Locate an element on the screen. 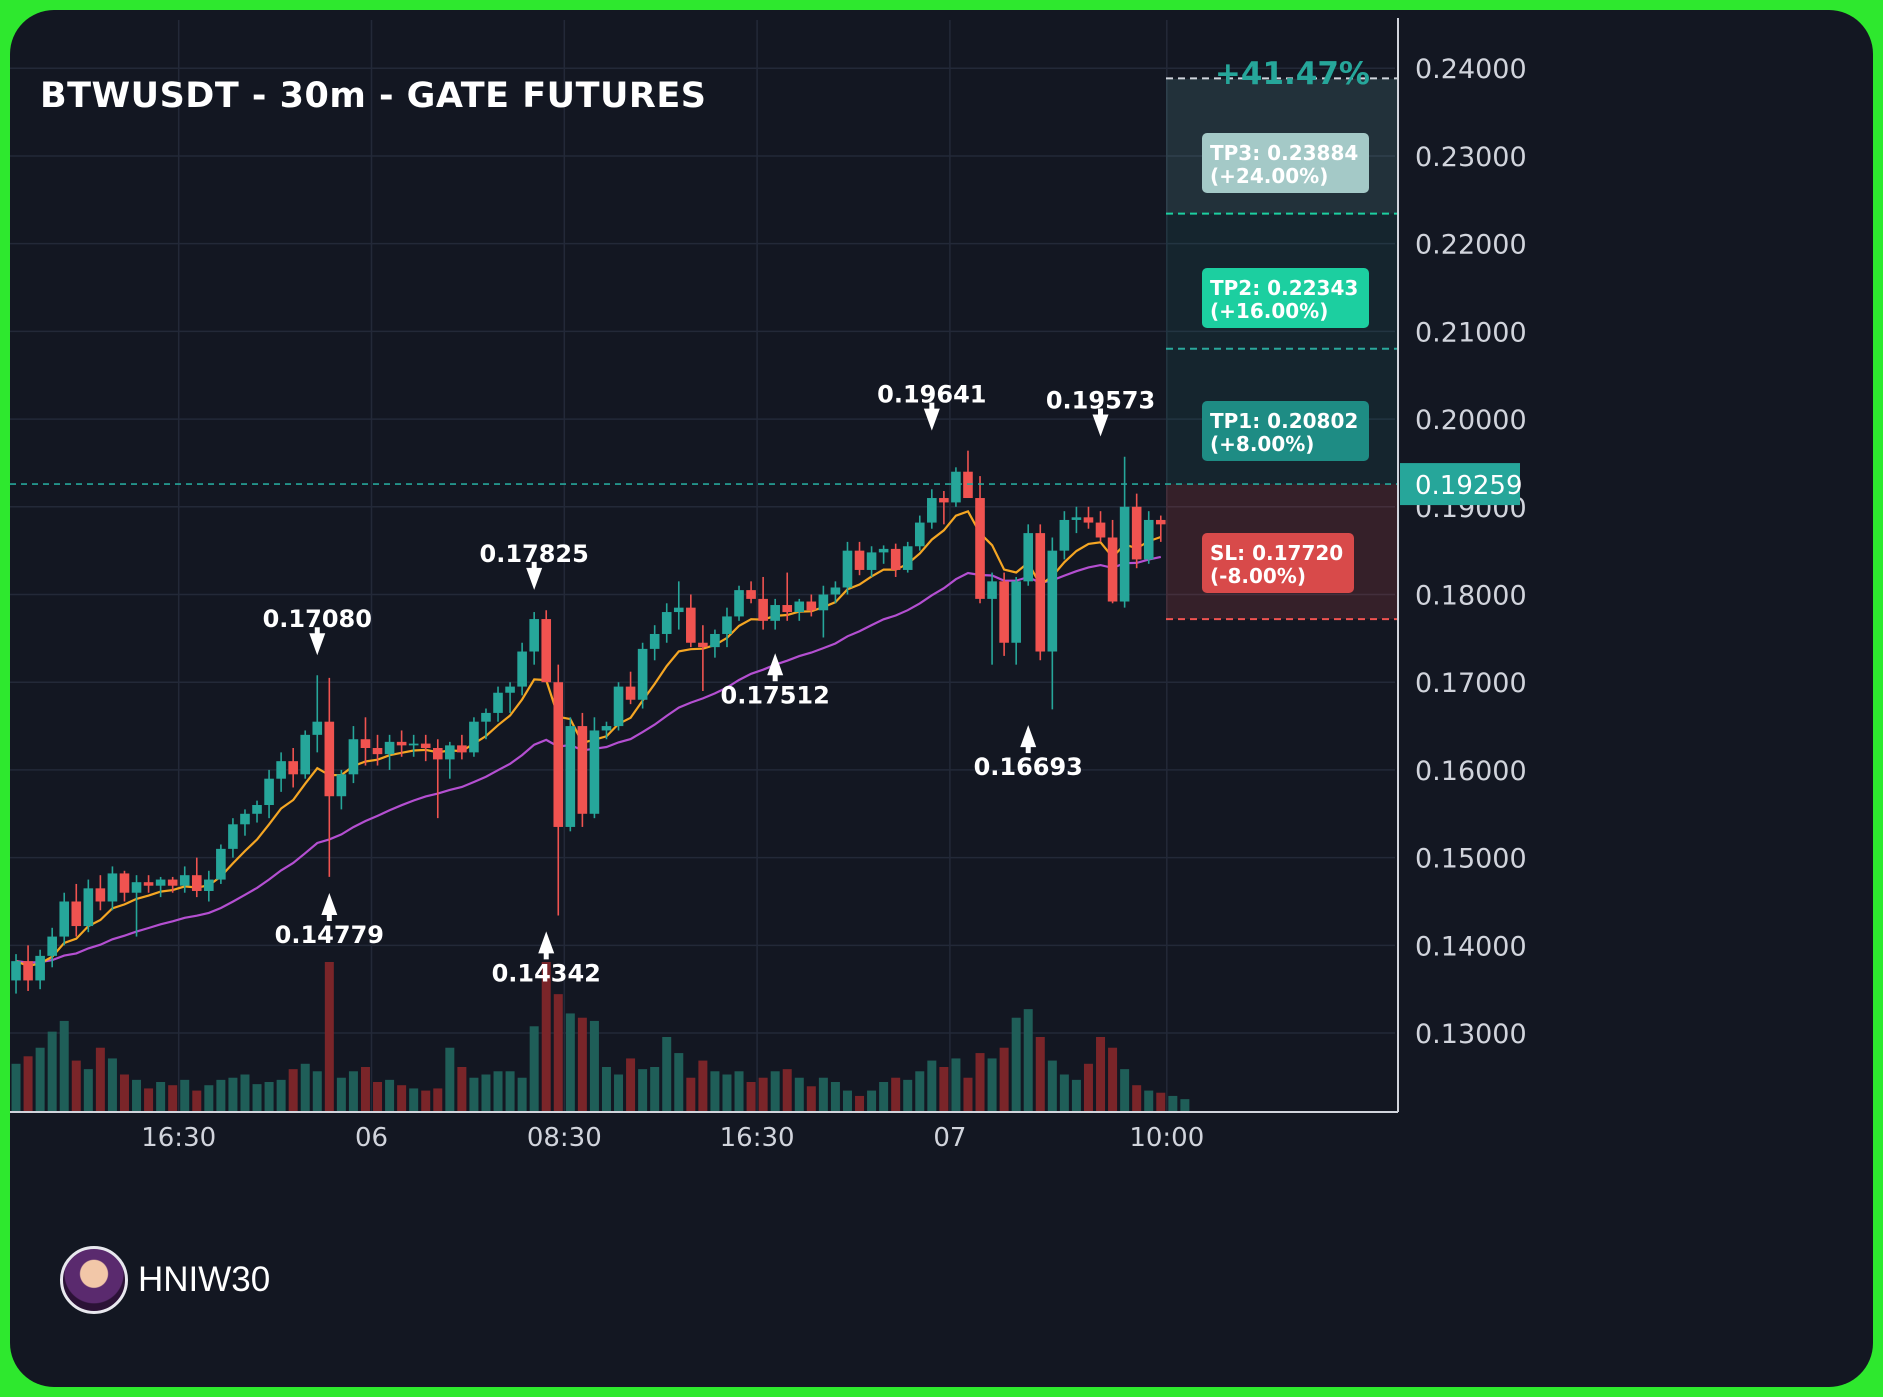  price-annotation: 0.17080 is located at coordinates (317, 619).